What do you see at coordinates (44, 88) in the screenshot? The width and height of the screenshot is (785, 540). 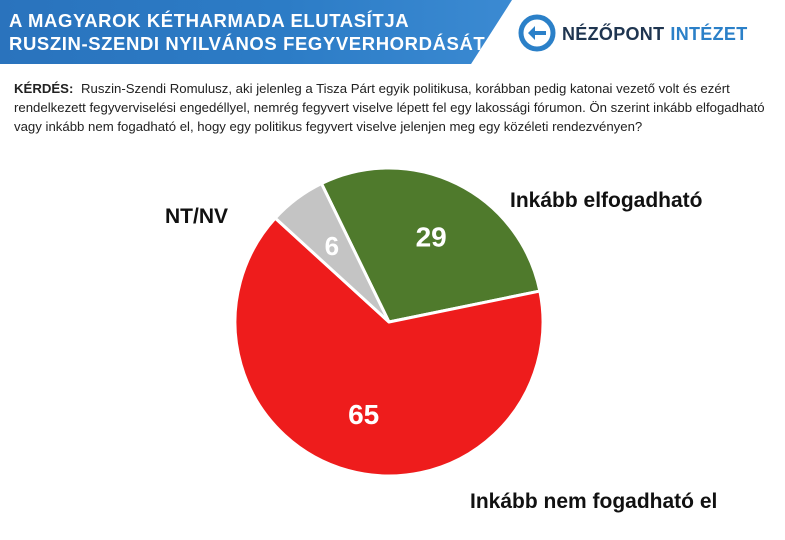 I see `question-label: KÉRDÉS:` at bounding box center [44, 88].